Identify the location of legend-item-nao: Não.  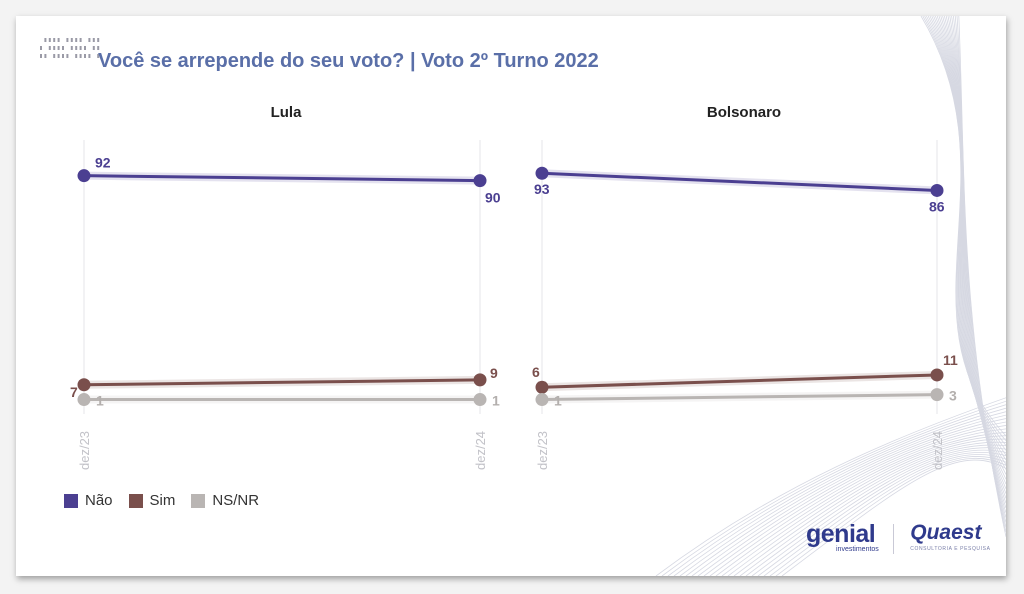
(88, 500).